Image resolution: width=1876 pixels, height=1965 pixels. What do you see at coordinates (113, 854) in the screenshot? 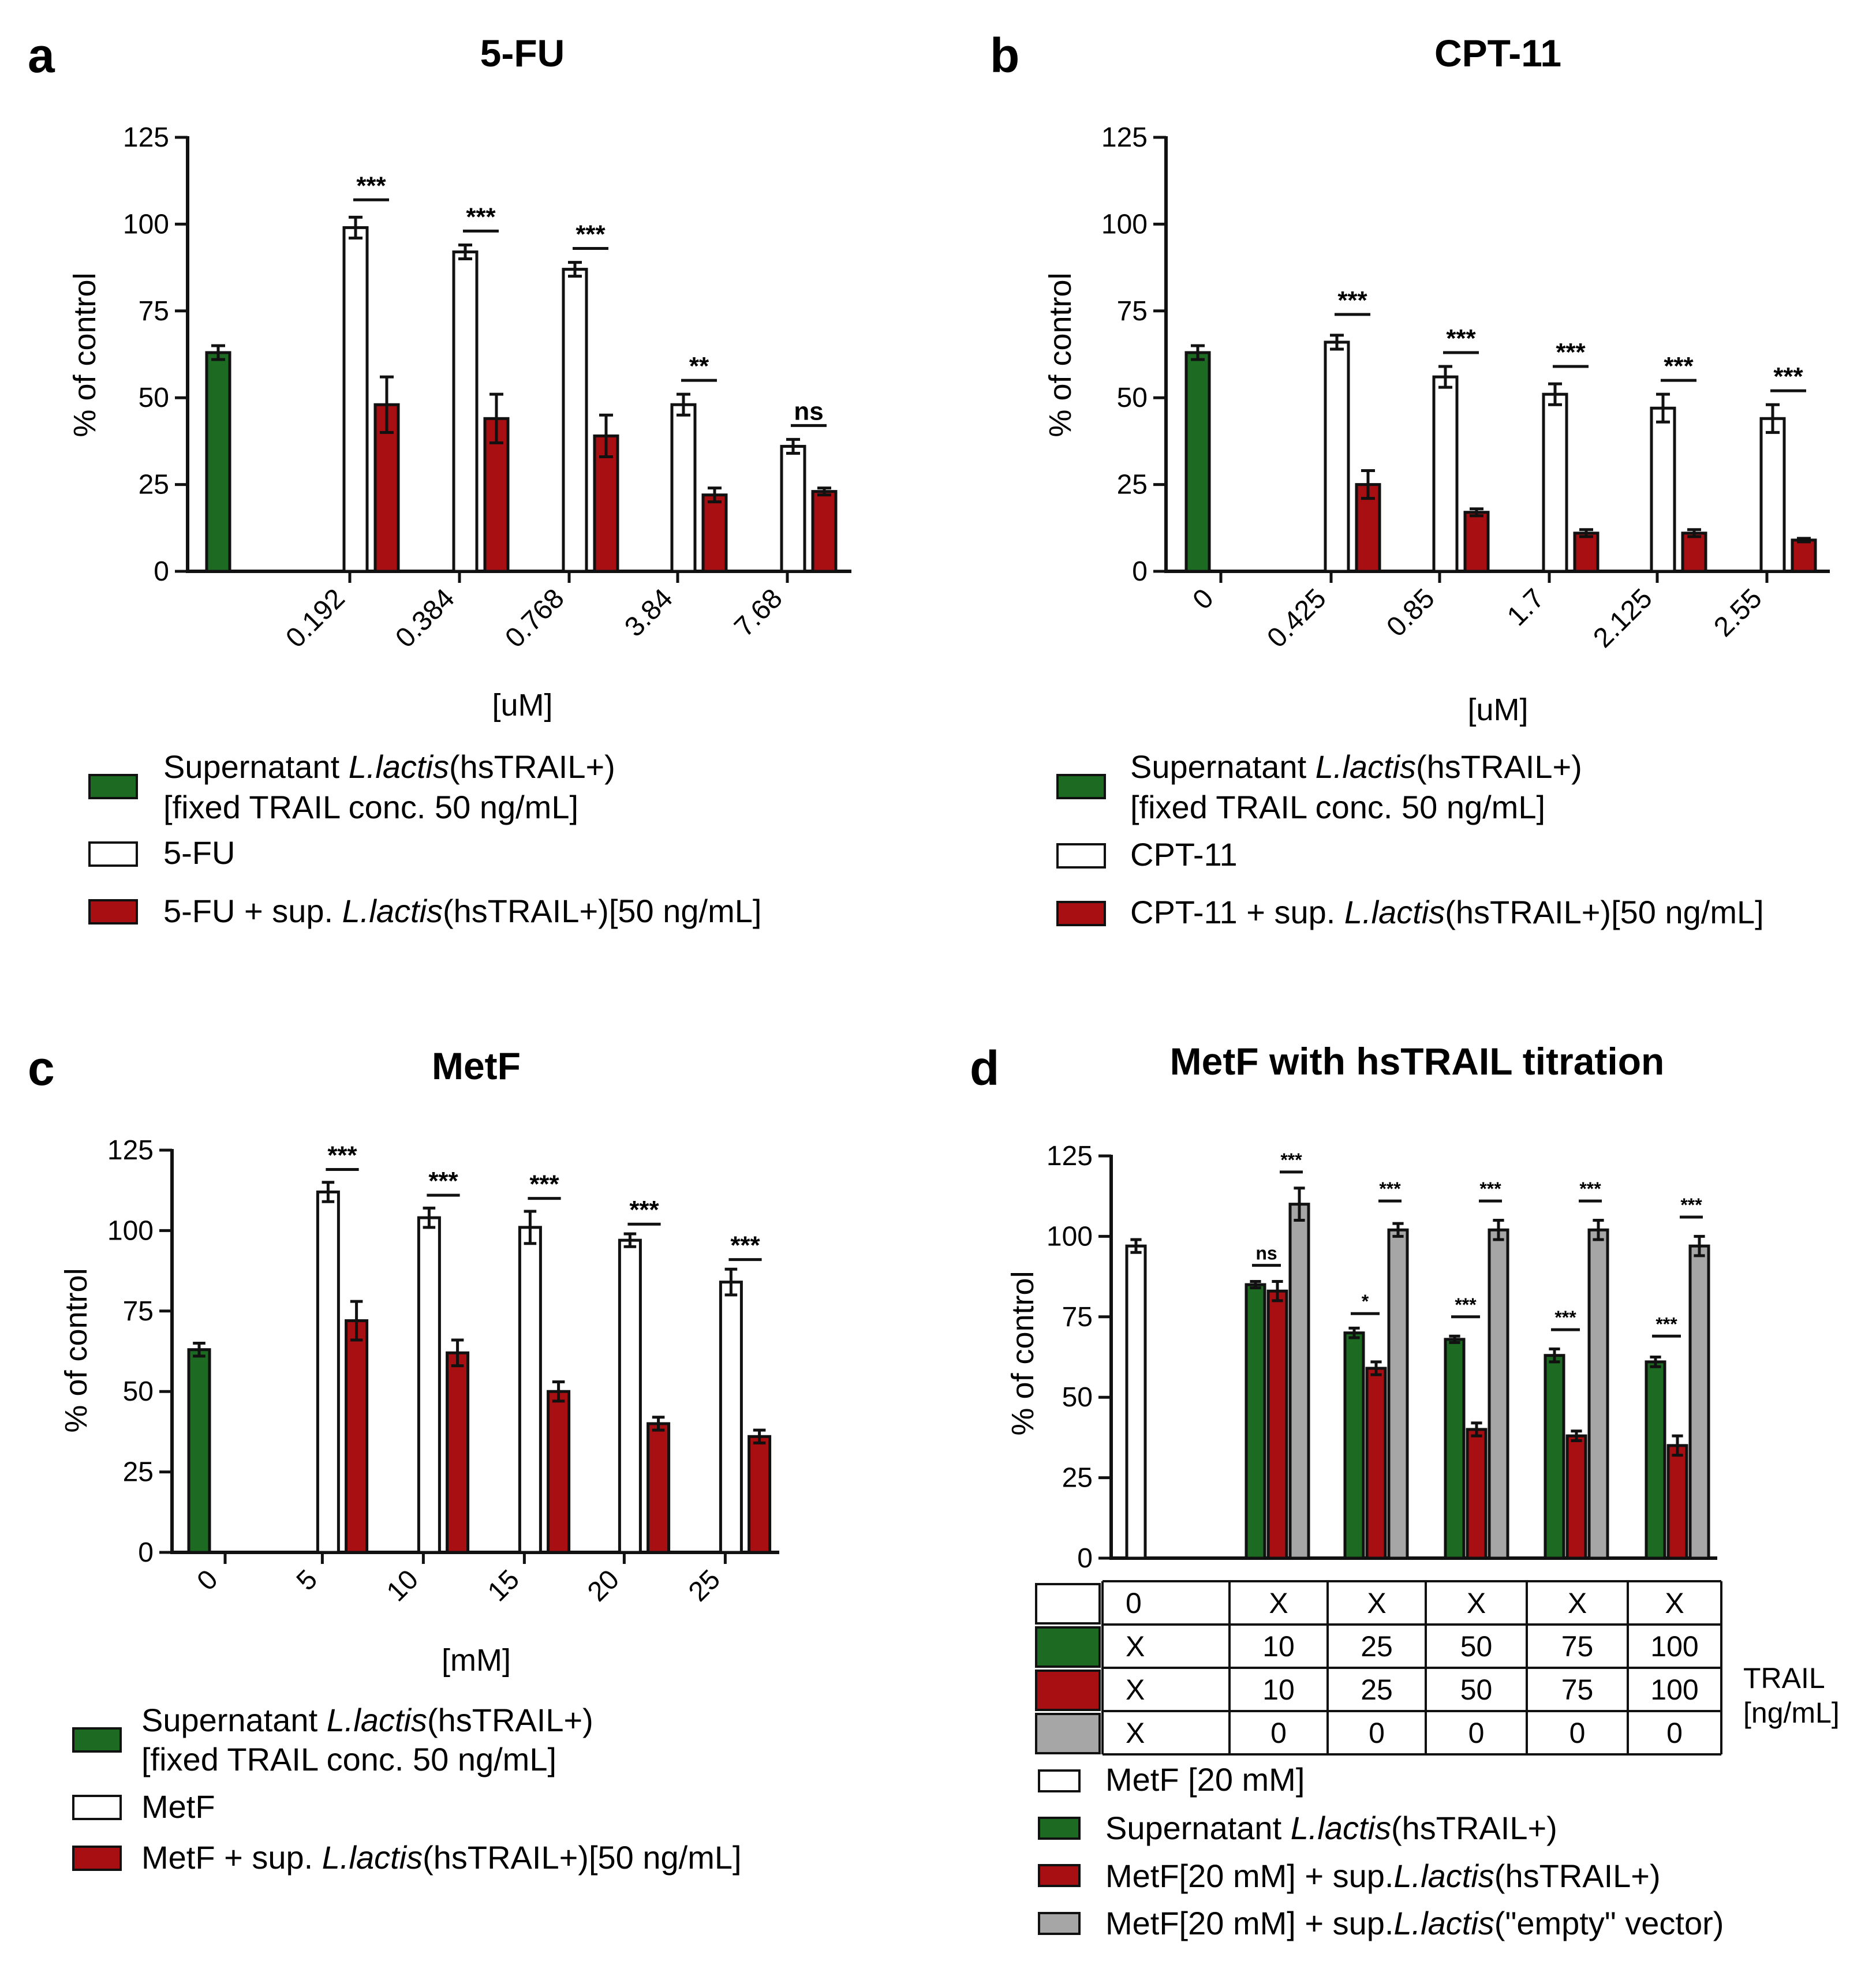
I see `legend-swatch-drug-a` at bounding box center [113, 854].